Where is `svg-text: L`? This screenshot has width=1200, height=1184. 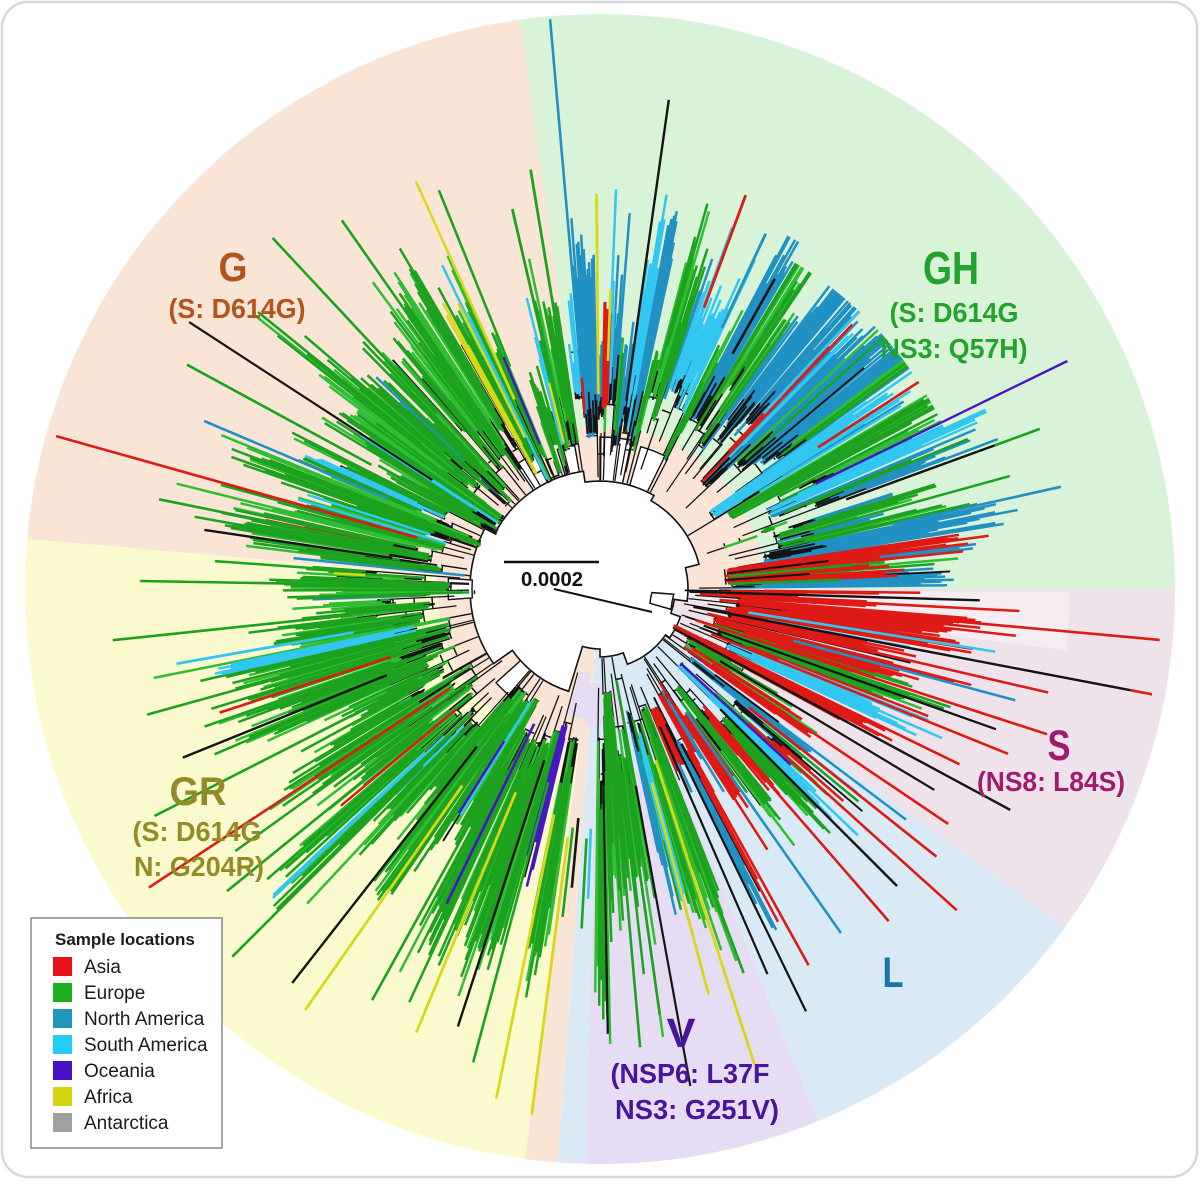 svg-text: L is located at coordinates (893, 973).